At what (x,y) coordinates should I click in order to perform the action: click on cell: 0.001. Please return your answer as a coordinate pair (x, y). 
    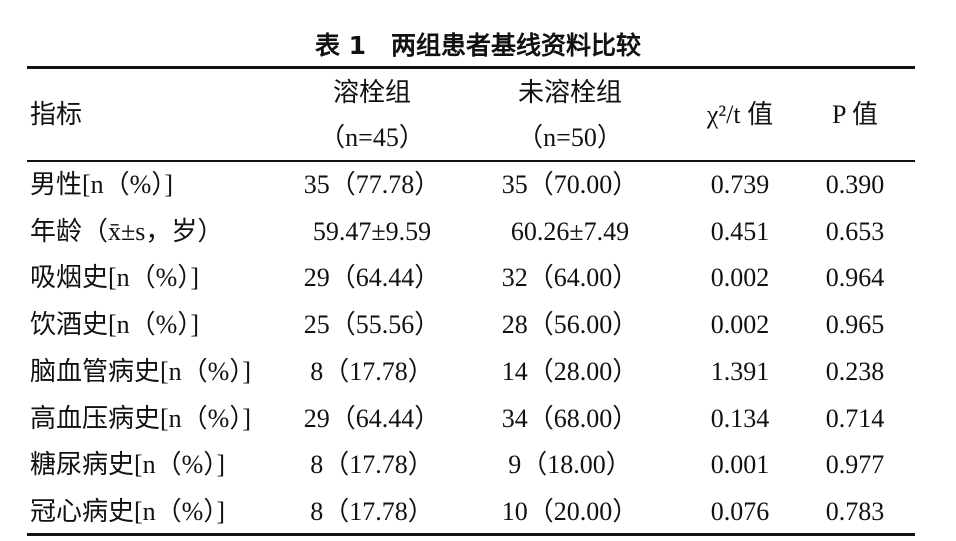
    Looking at the image, I should click on (740, 465).